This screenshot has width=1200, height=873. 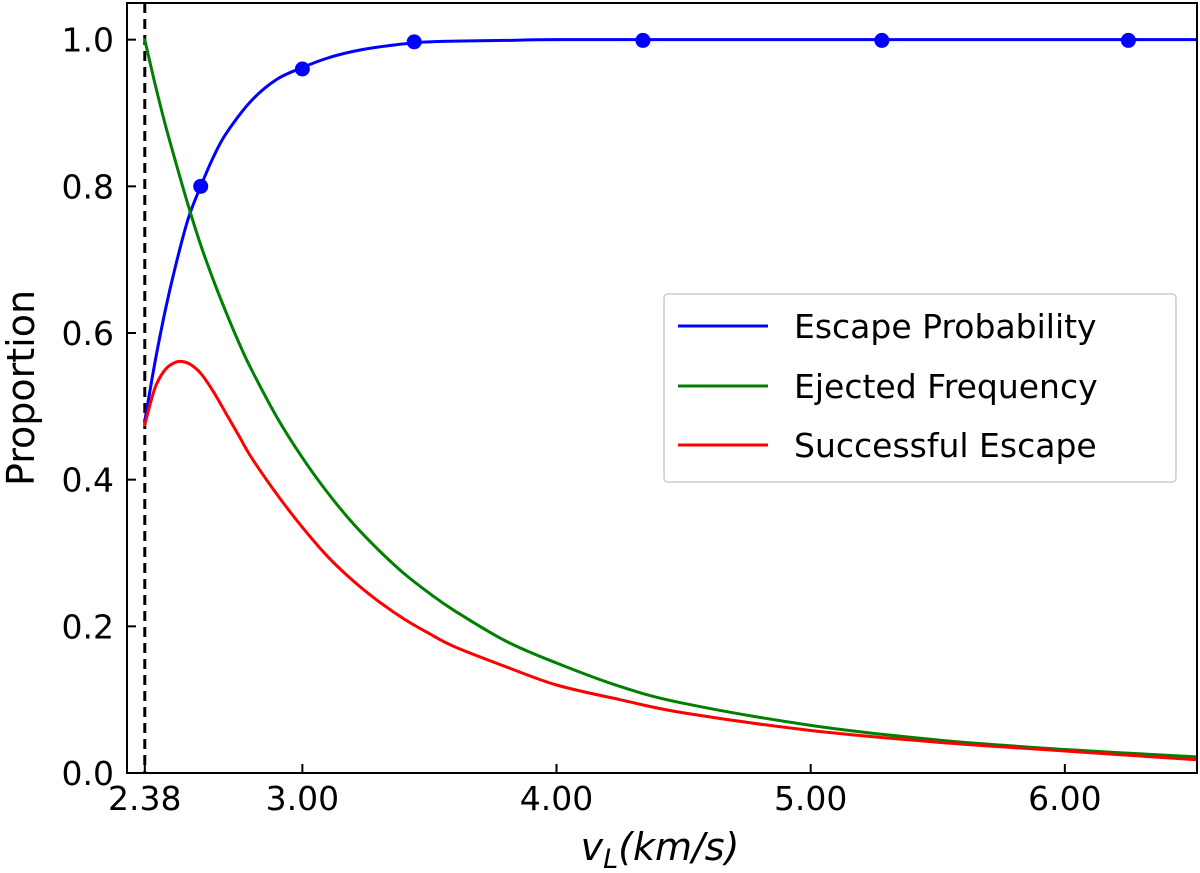 I want to click on y-tick-label-1: 0.2, so click(x=88, y=626).